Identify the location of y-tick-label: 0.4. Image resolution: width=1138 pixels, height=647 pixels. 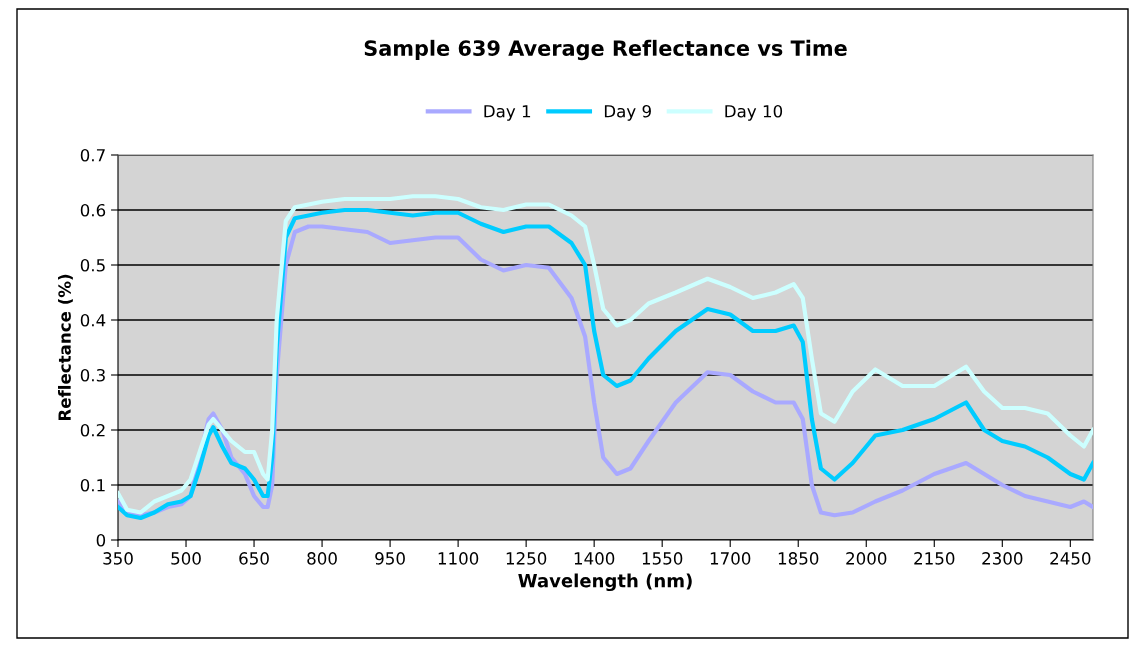
(93, 320).